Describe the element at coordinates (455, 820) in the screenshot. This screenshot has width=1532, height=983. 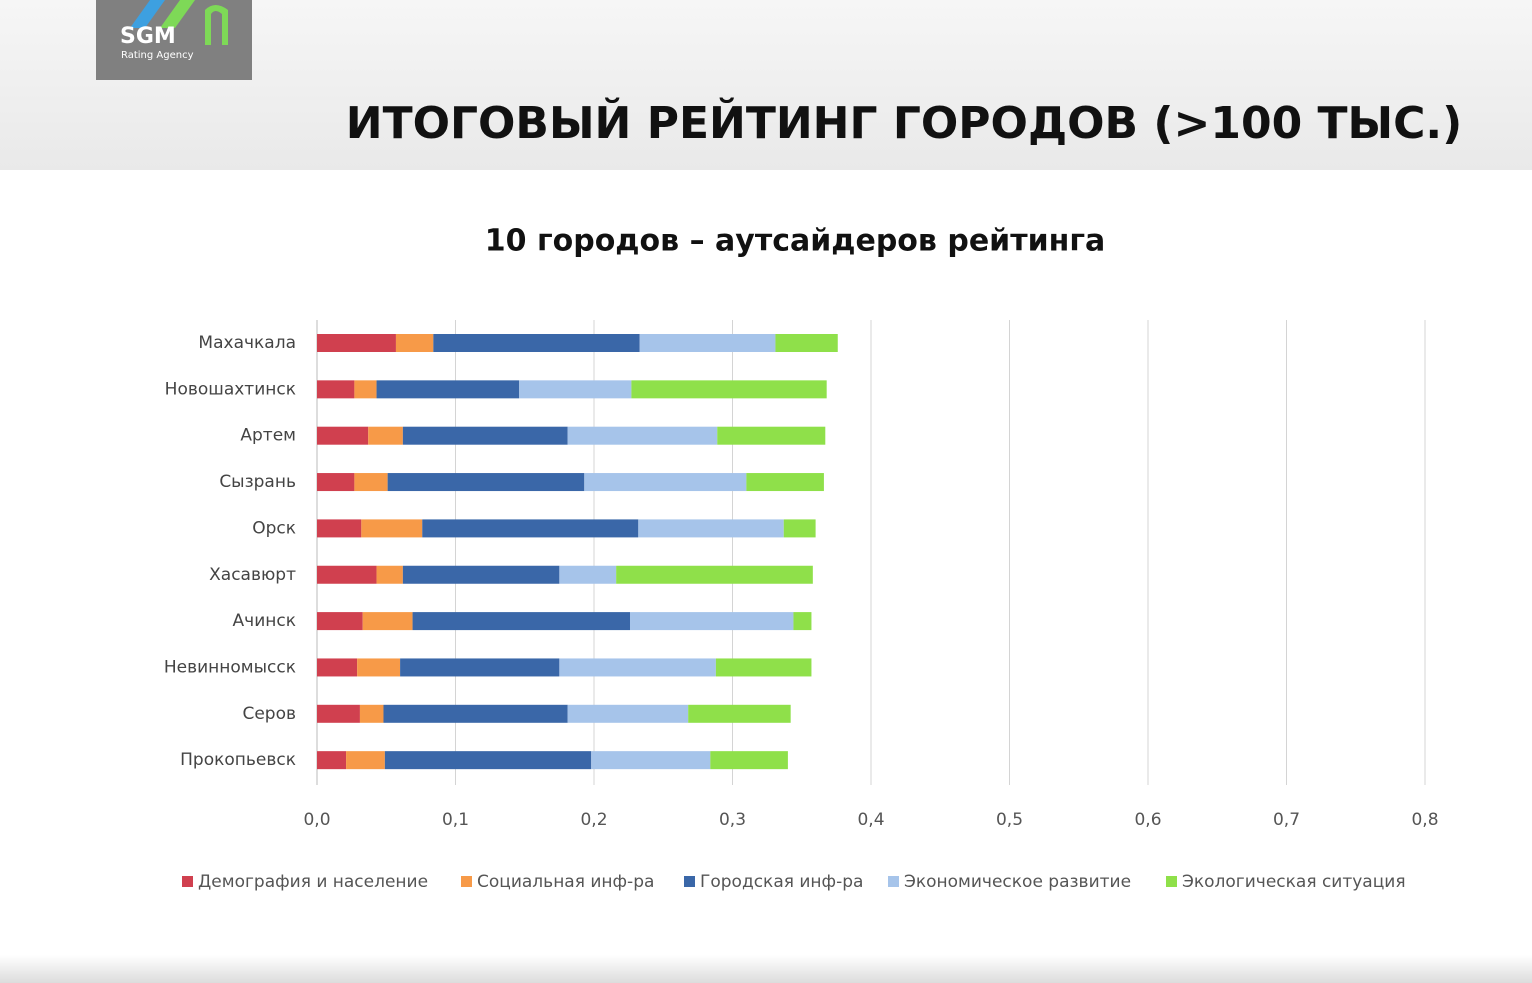
I see `x-tick-label: 0,1` at that location.